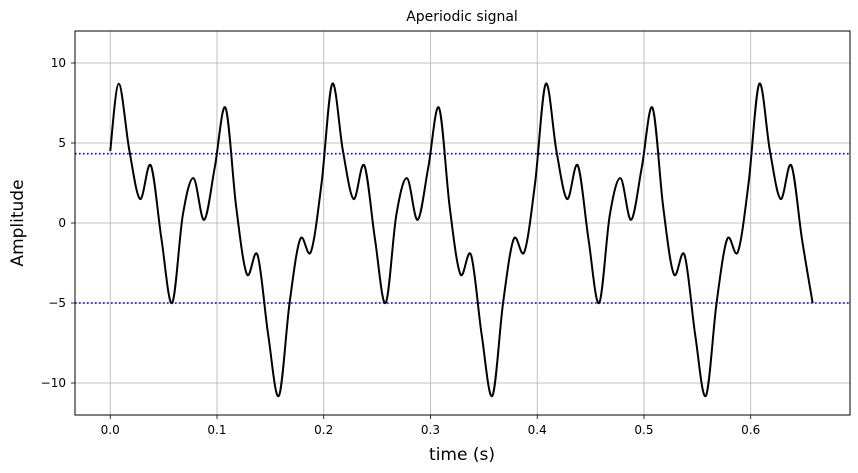 This screenshot has width=858, height=473. What do you see at coordinates (62, 223) in the screenshot?
I see `y-tick-label: 0` at bounding box center [62, 223].